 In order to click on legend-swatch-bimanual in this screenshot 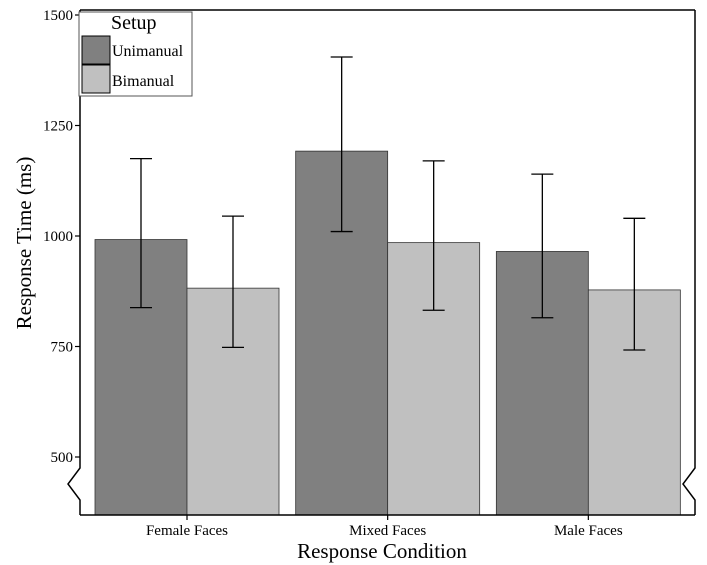, I will do `click(96, 79)`.